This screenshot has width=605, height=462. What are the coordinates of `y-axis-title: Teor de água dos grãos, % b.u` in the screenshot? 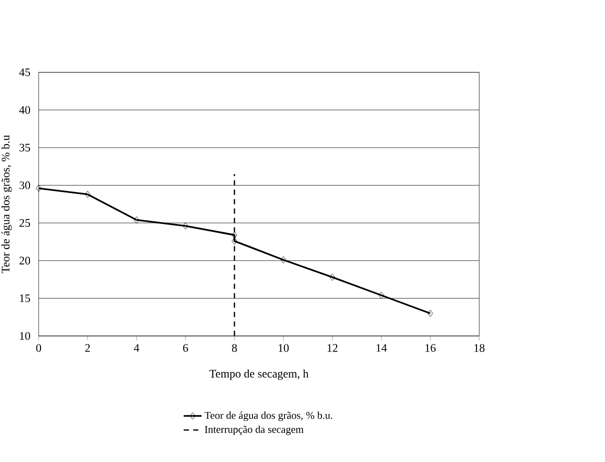 It's located at (6, 203).